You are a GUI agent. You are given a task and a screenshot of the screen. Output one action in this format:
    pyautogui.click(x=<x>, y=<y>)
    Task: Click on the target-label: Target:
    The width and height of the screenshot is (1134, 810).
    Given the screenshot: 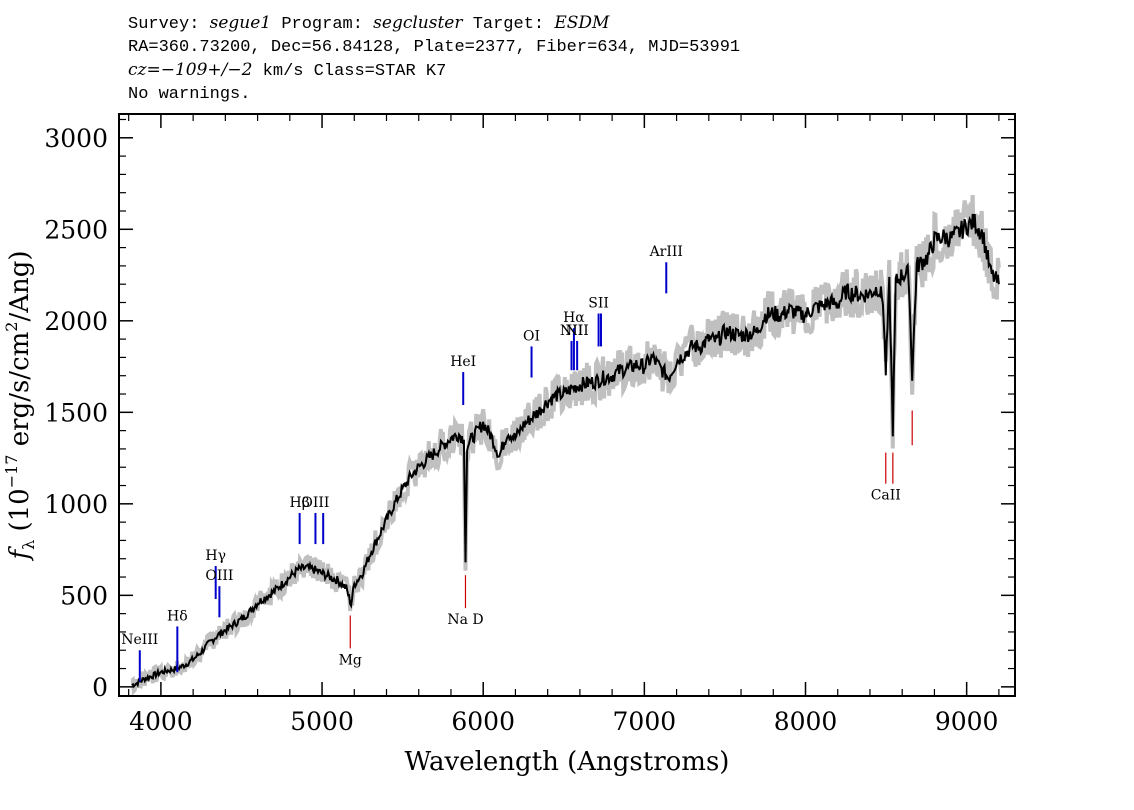 What is the action you would take?
    pyautogui.click(x=508, y=24)
    